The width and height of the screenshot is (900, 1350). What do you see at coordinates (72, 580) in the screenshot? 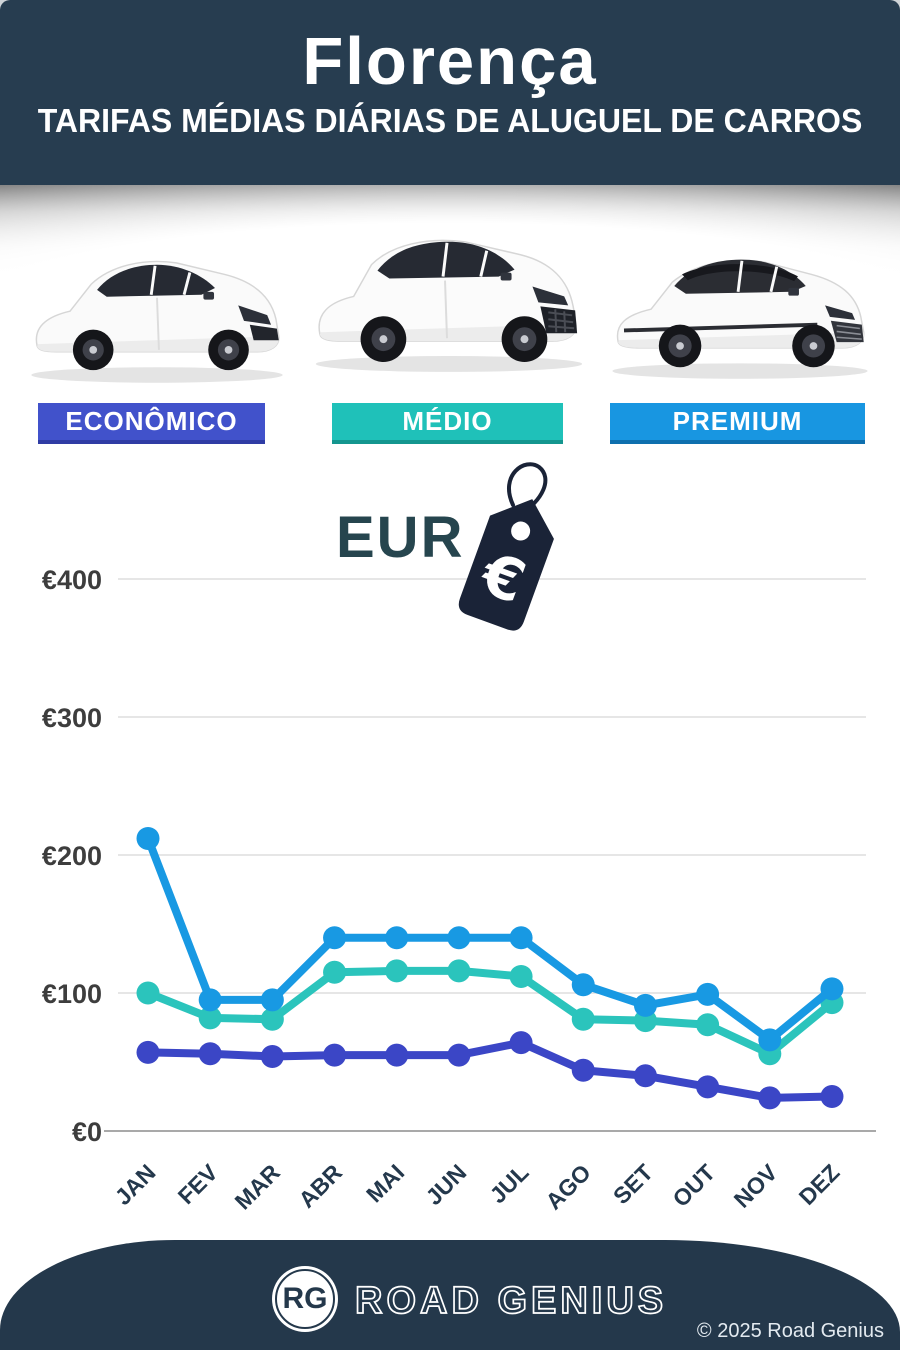
I see `svg-text: €400` at bounding box center [72, 580].